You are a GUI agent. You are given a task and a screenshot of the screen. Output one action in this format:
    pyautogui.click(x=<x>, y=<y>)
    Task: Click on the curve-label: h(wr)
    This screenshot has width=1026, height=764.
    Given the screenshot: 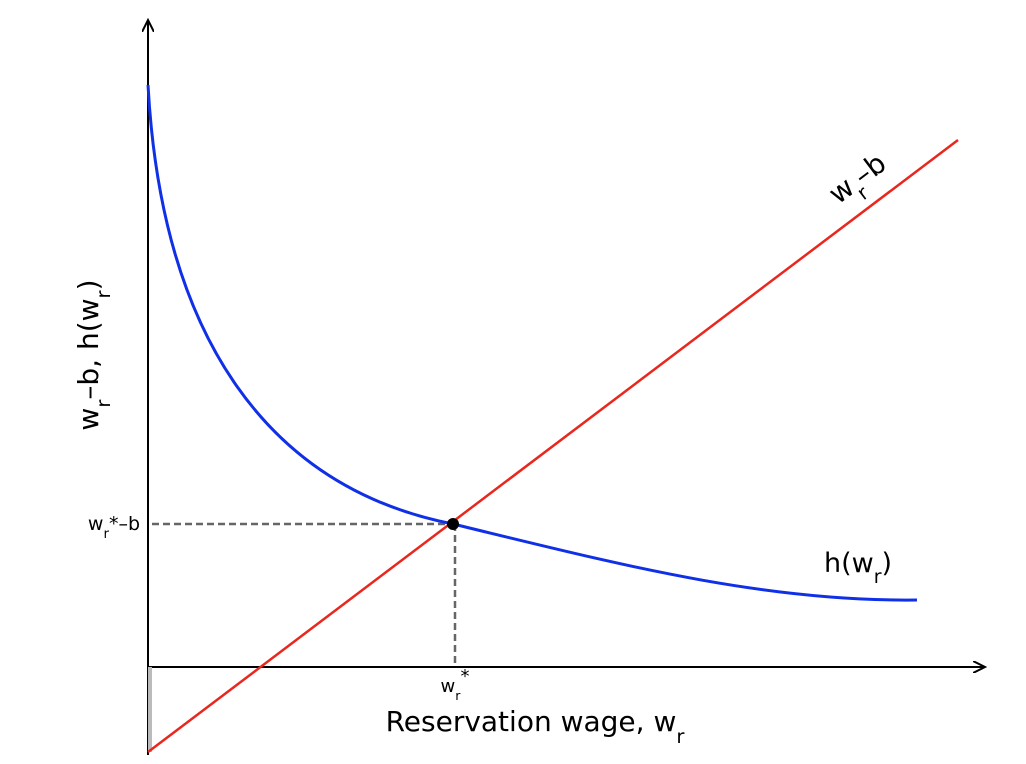 What is the action you would take?
    pyautogui.click(x=858, y=568)
    